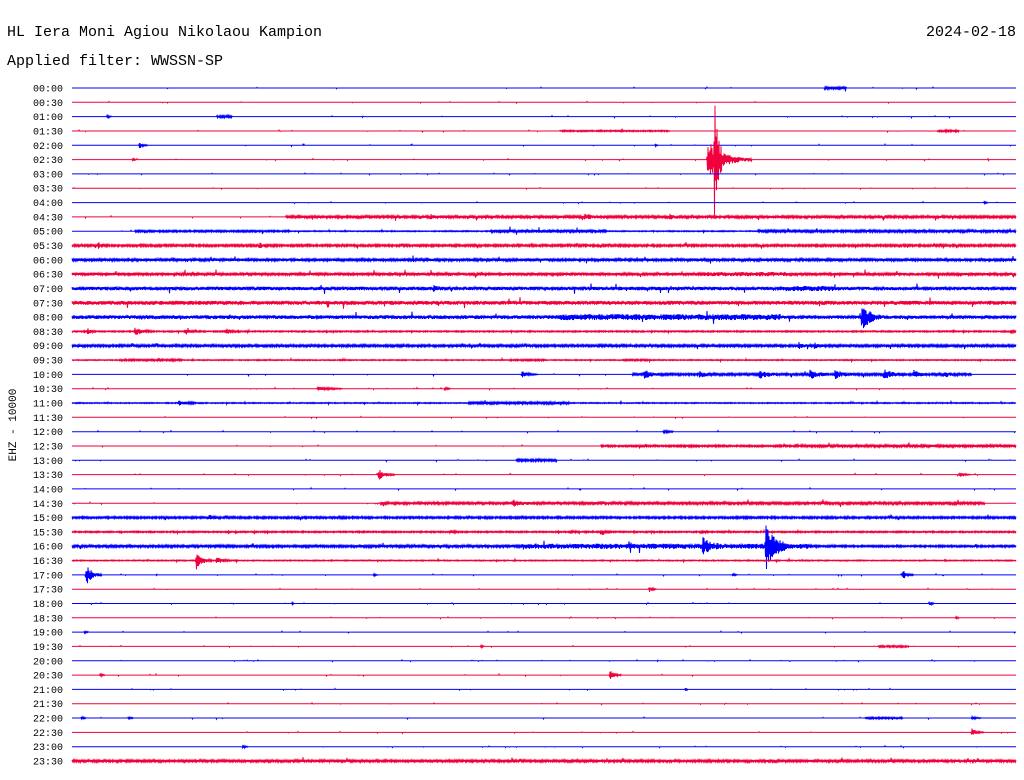 The image size is (1024, 780). What do you see at coordinates (971, 32) in the screenshot?
I see `date-label: 2024-02-18` at bounding box center [971, 32].